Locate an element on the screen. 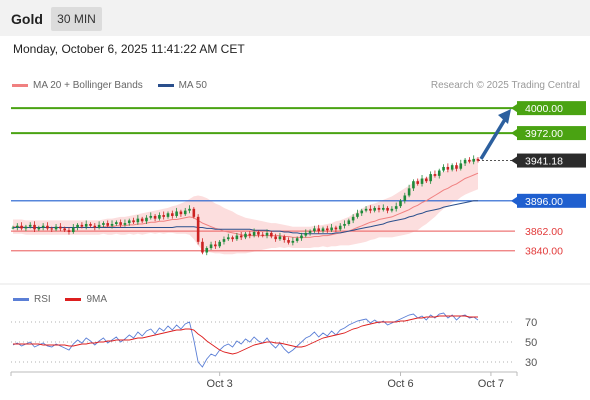 The height and width of the screenshot is (400, 590). legend-label-9ma: 9MA is located at coordinates (97, 299).